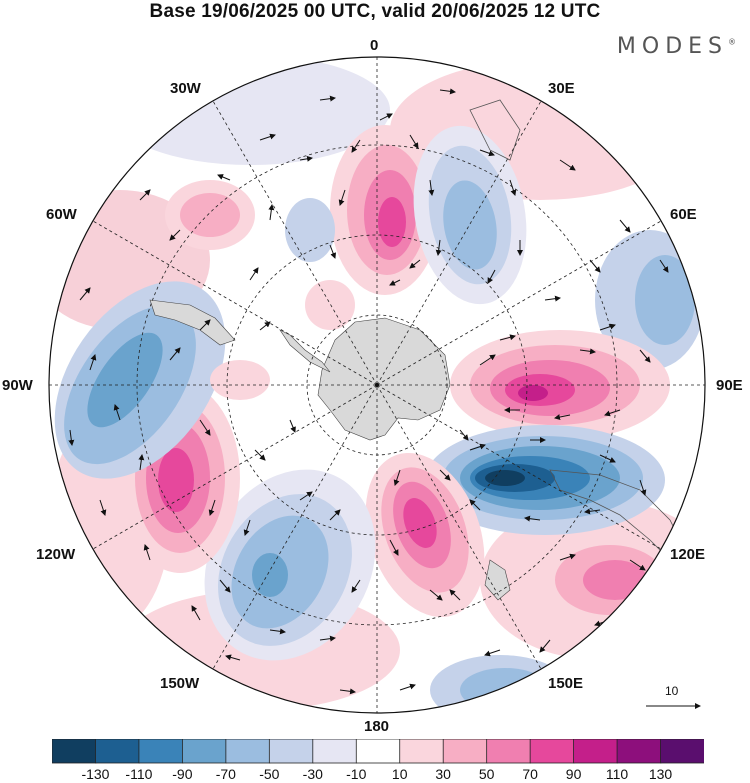  I want to click on lon-label-90w: 90W, so click(17, 385).